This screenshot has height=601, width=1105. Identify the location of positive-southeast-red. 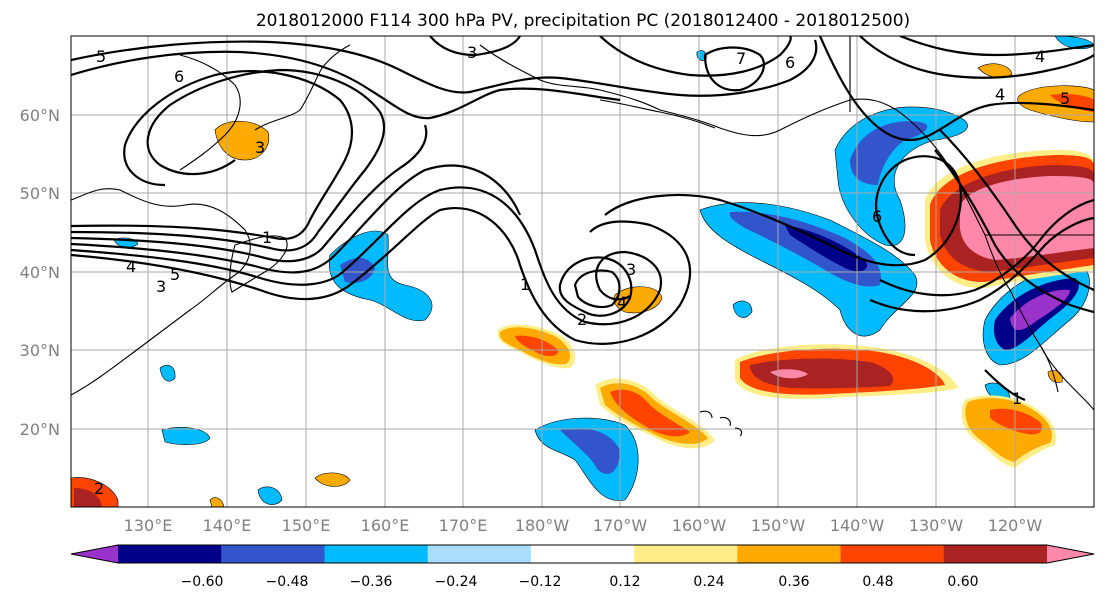
(1016, 421).